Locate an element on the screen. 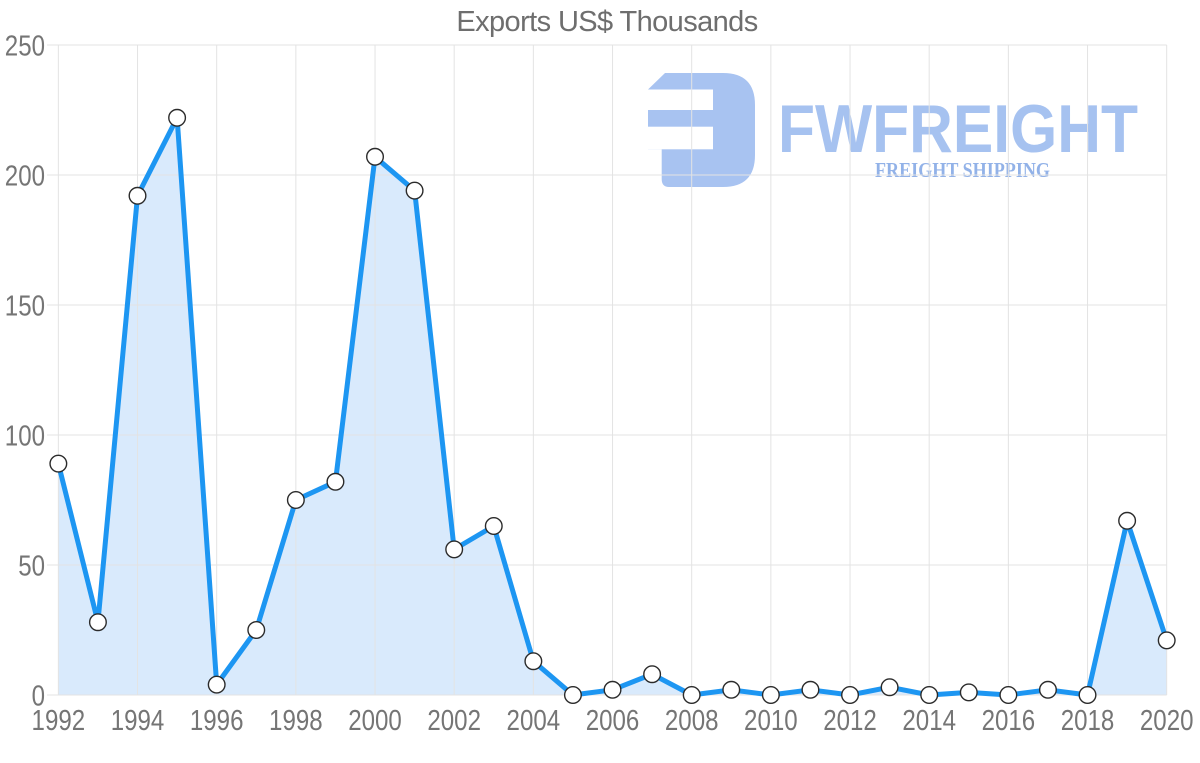 Image resolution: width=1200 pixels, height=763 pixels. x-tick-label: 2000 is located at coordinates (375, 721).